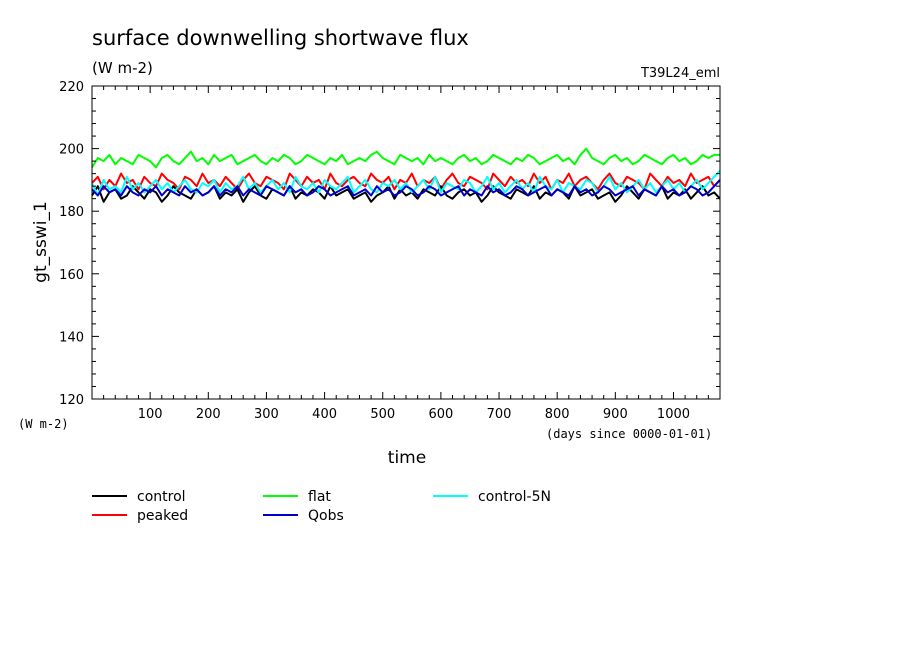  What do you see at coordinates (407, 458) in the screenshot?
I see `x-axis-title: time` at bounding box center [407, 458].